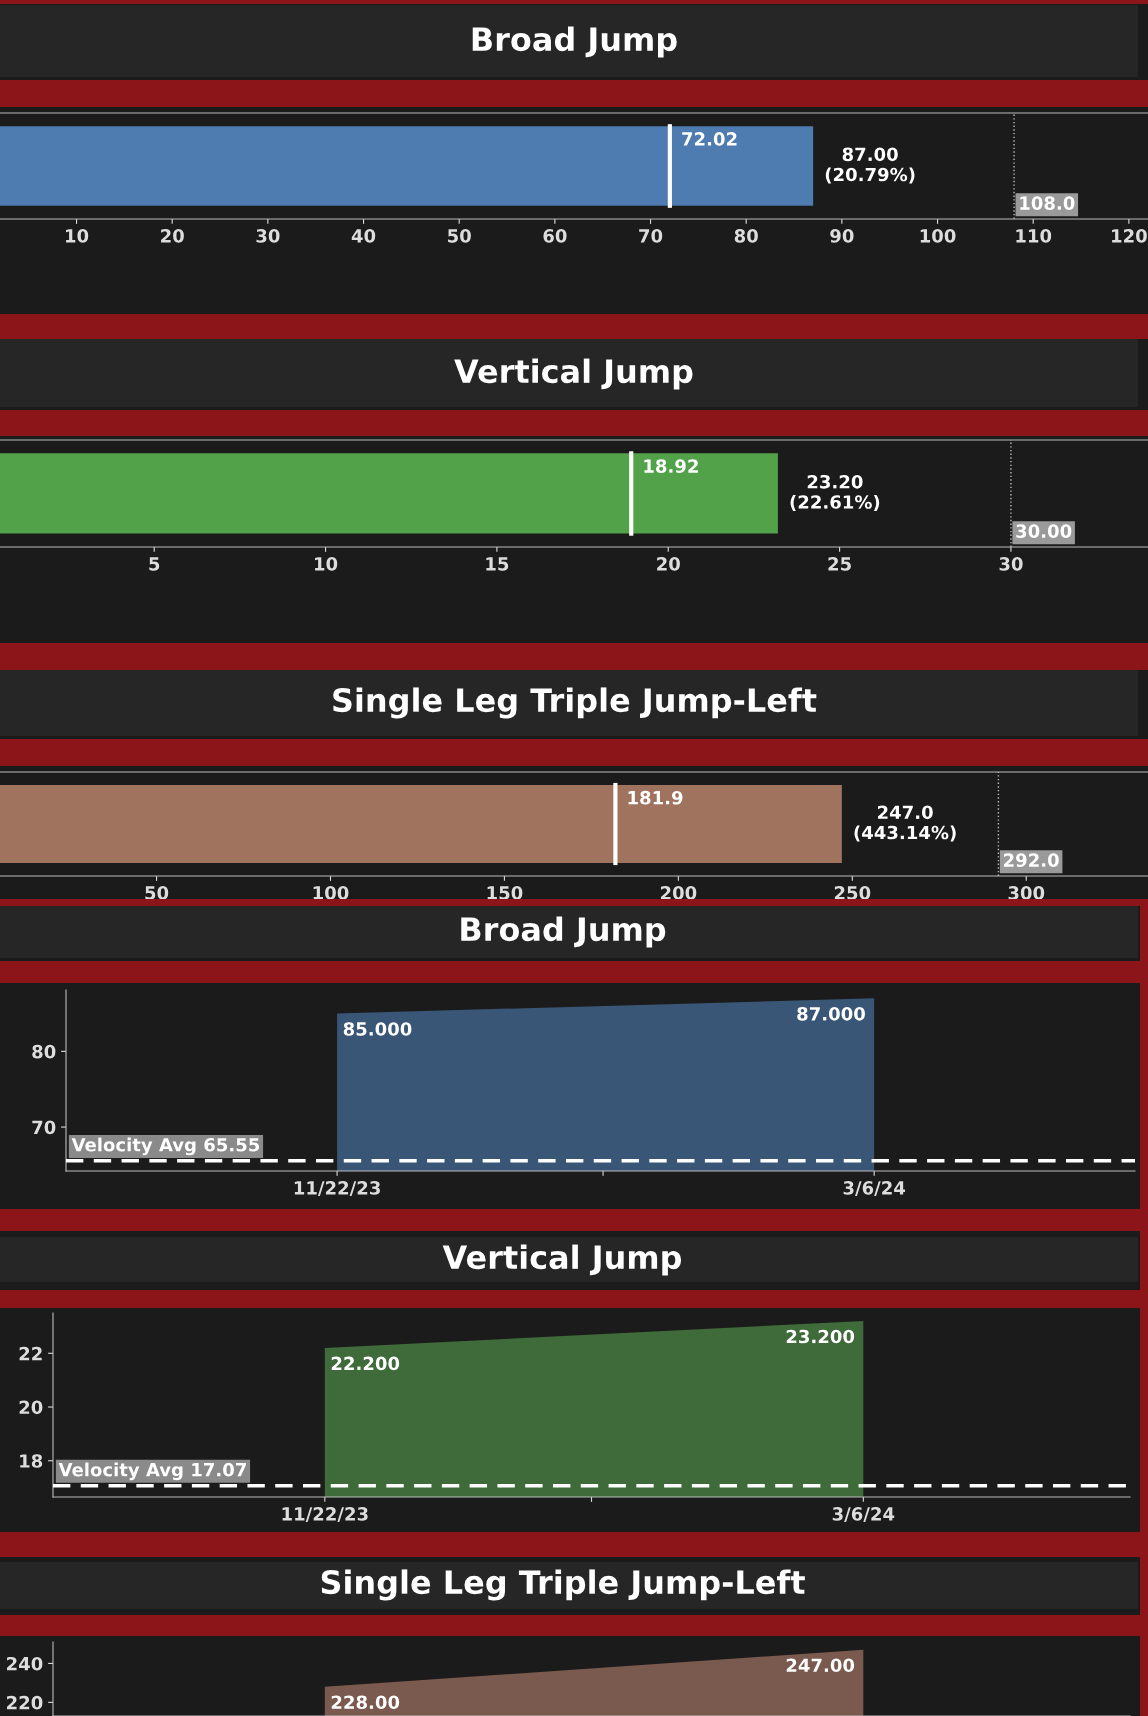 This screenshot has width=1148, height=1716. What do you see at coordinates (165, 1146) in the screenshot?
I see `ref-line-label: Velocity Avg 65.55` at bounding box center [165, 1146].